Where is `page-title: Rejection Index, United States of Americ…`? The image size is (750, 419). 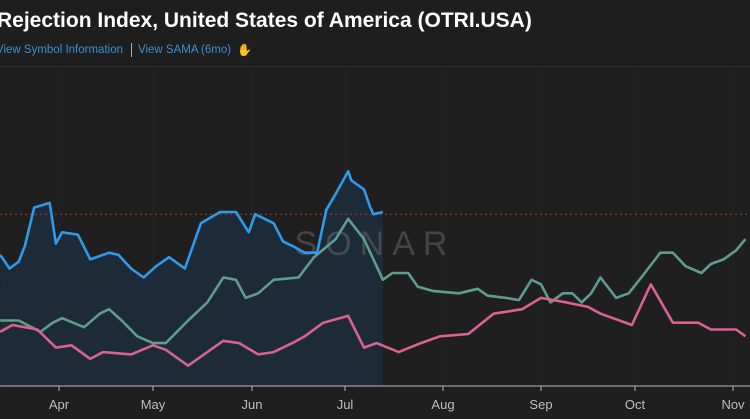
page-title: Rejection Index, United States of Americ… is located at coordinates (266, 20).